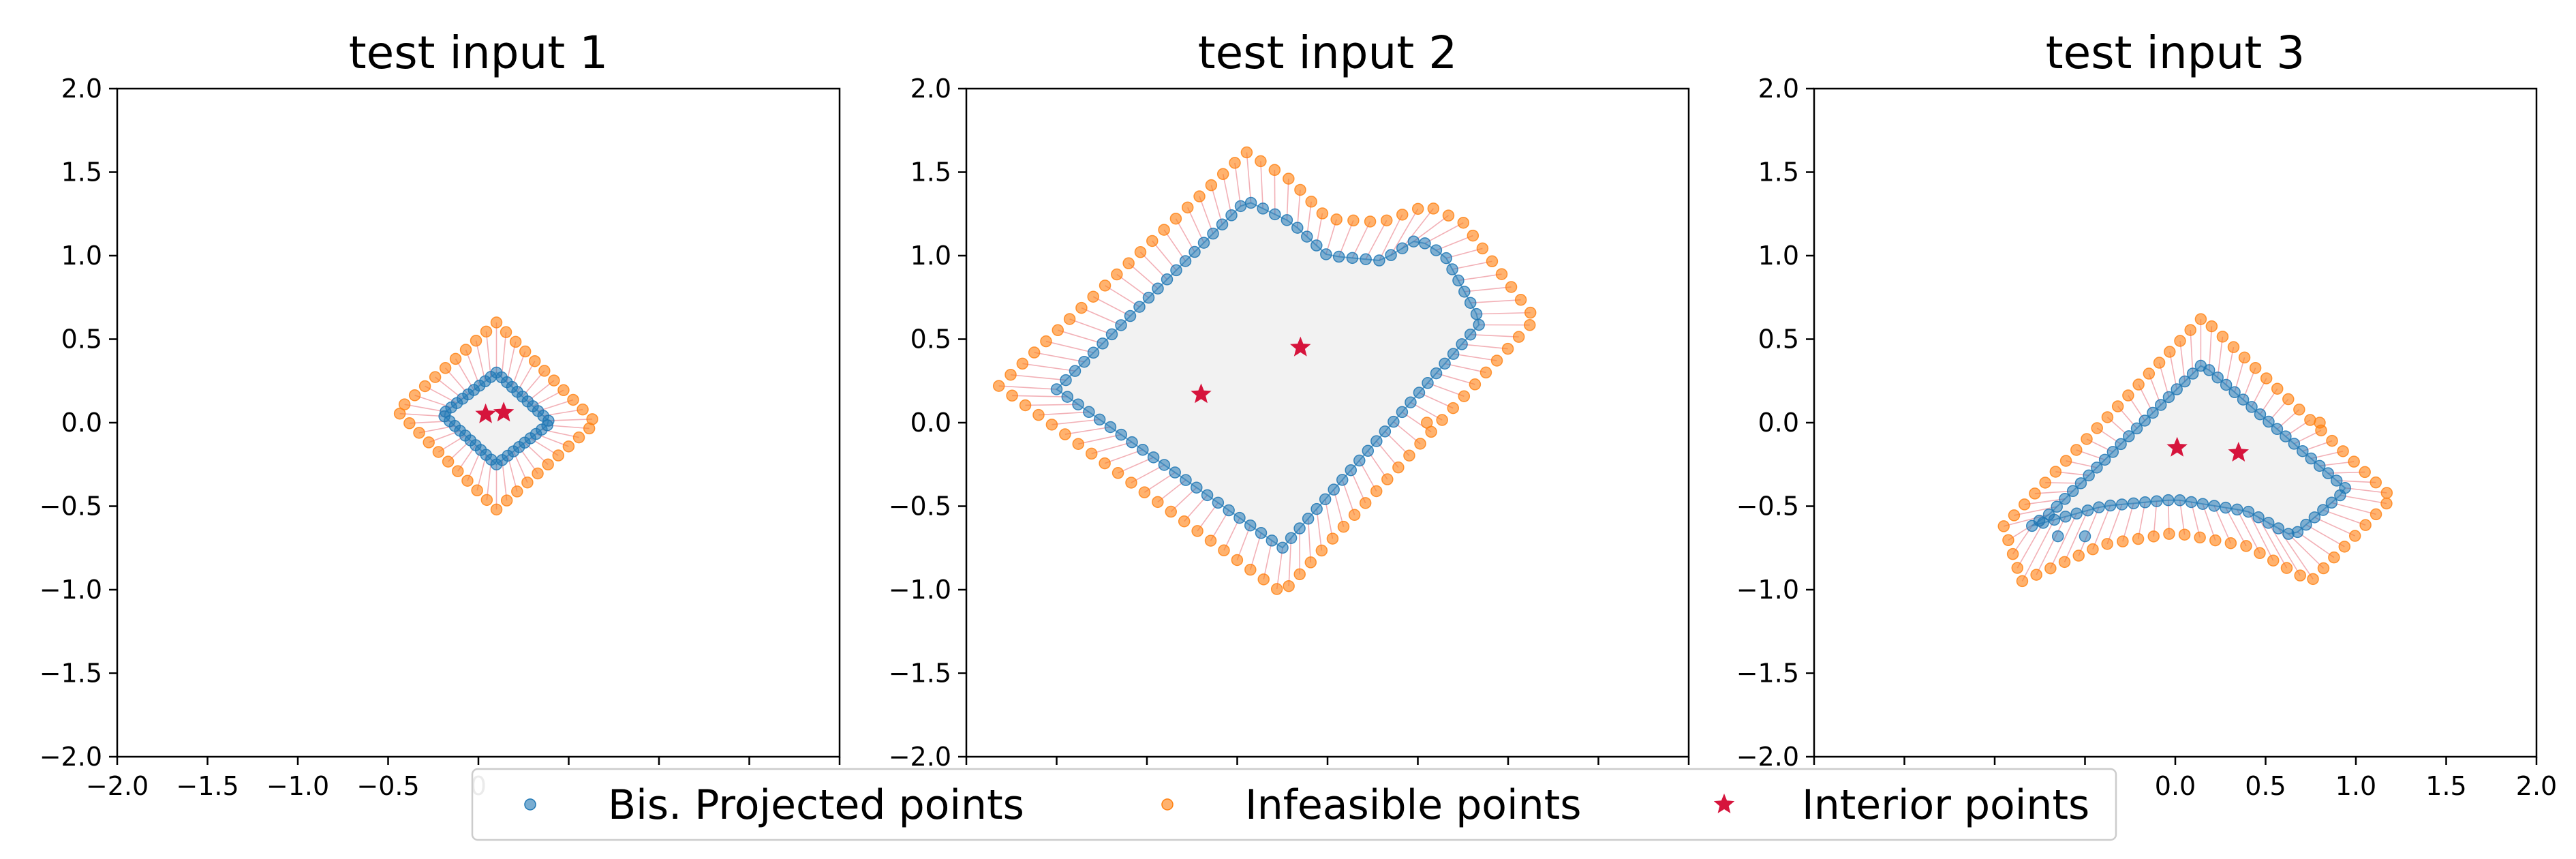 The width and height of the screenshot is (2576, 859). I want to click on chart-title: test input 3, so click(2175, 53).